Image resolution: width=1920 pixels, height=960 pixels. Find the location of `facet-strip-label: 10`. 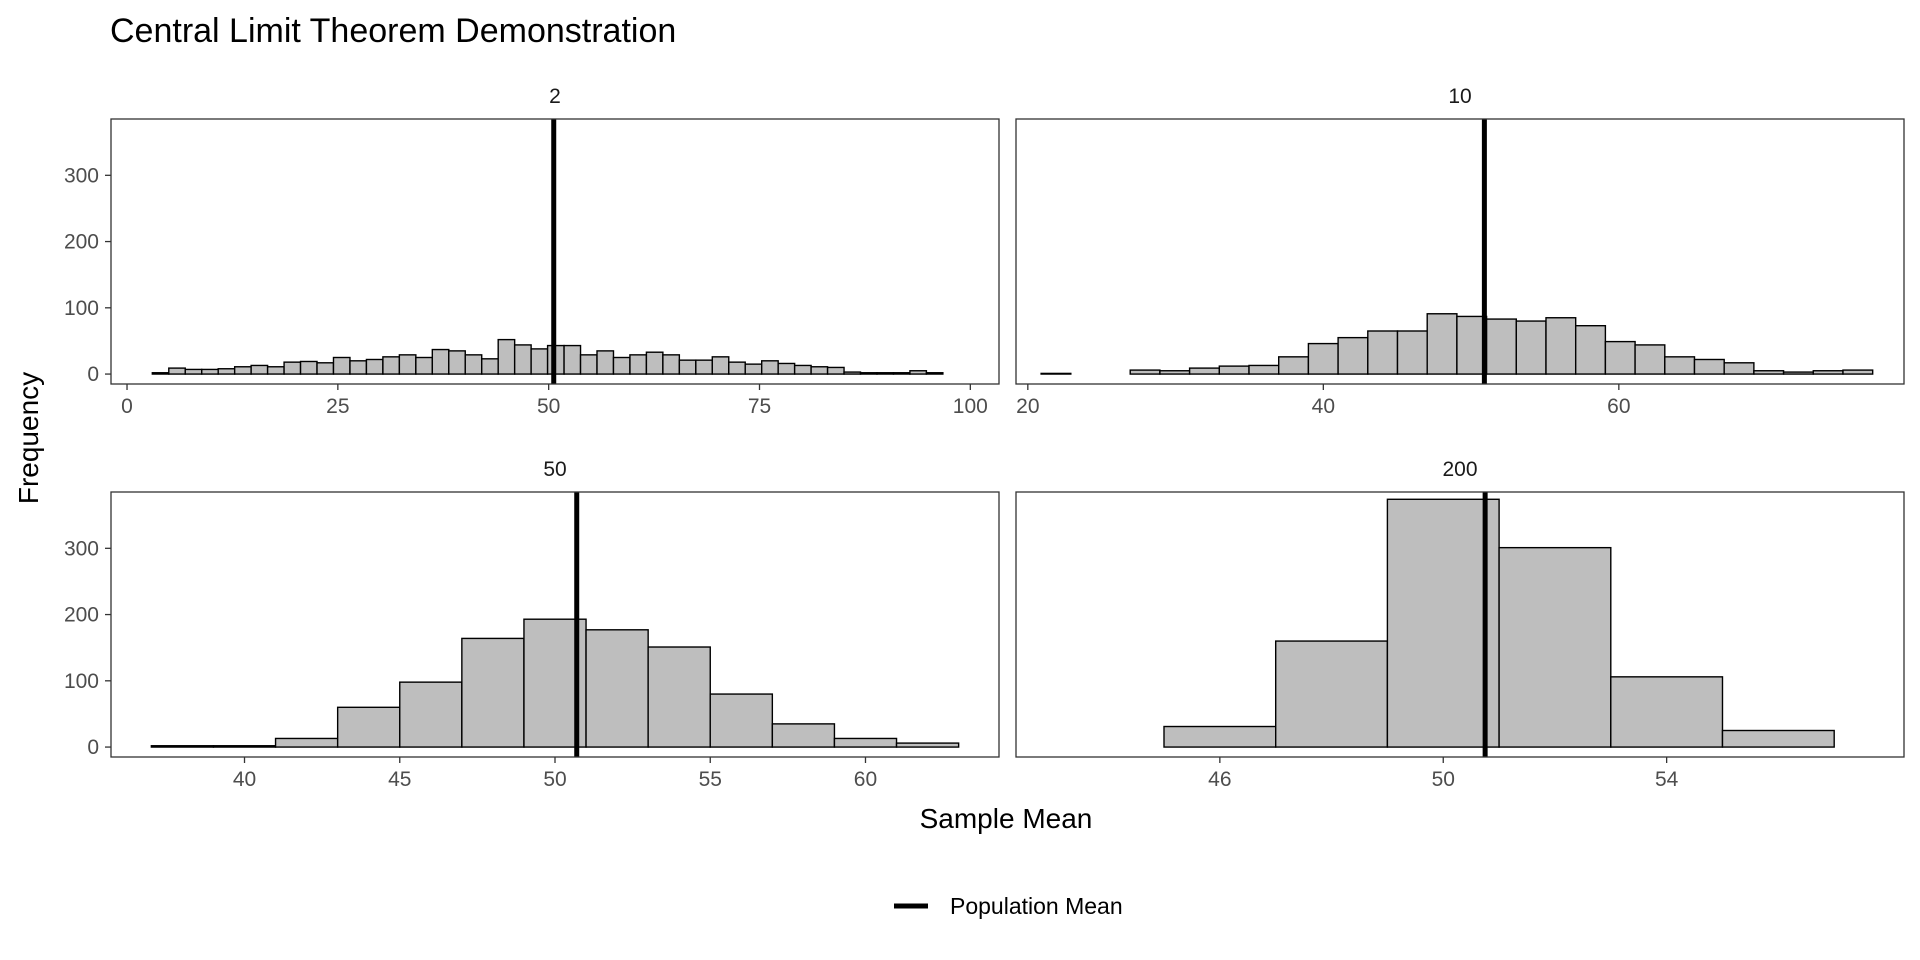

facet-strip-label: 10 is located at coordinates (1459, 96).